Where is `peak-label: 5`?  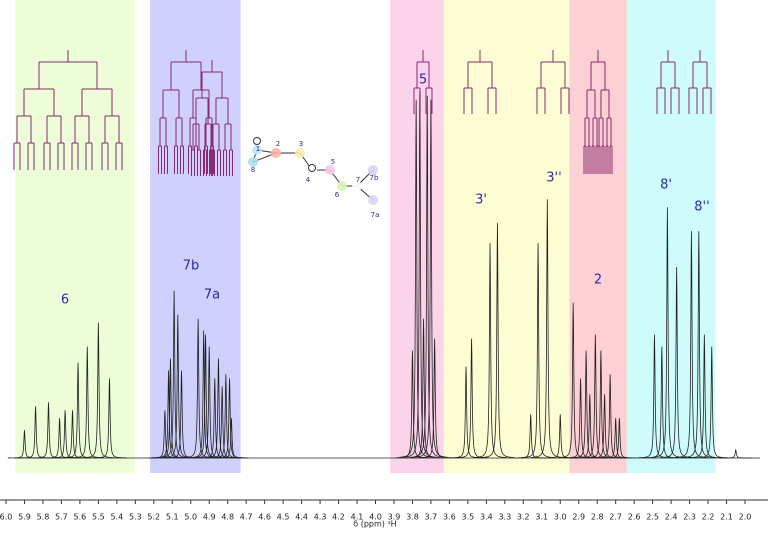
peak-label: 5 is located at coordinates (423, 80).